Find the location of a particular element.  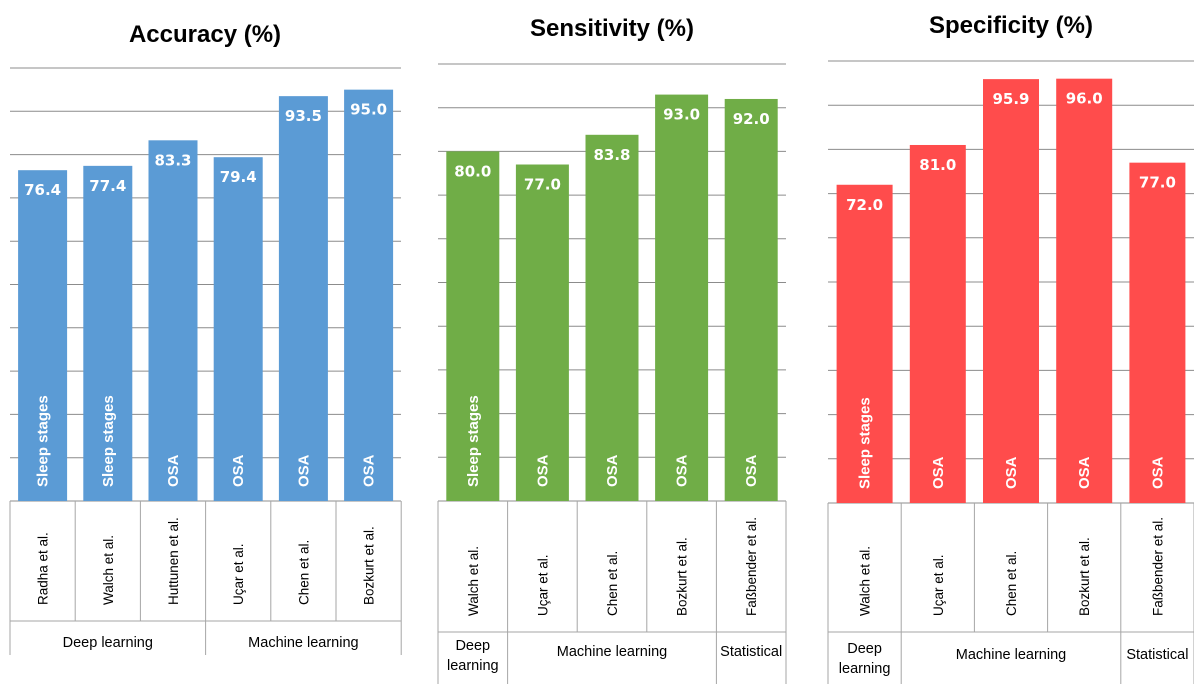

chart-title: Specificity (%) is located at coordinates (1011, 25).